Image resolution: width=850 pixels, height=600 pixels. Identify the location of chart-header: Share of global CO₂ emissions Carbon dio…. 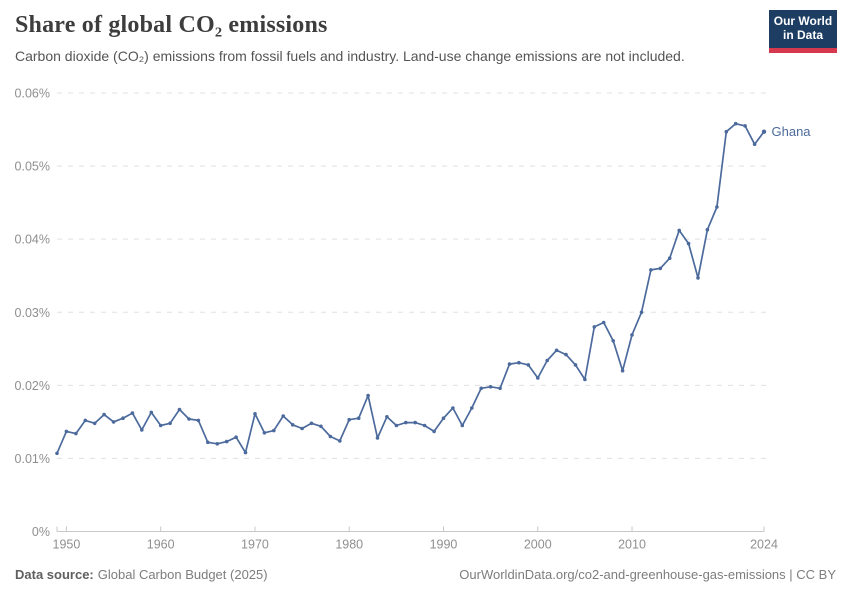
(385, 38).